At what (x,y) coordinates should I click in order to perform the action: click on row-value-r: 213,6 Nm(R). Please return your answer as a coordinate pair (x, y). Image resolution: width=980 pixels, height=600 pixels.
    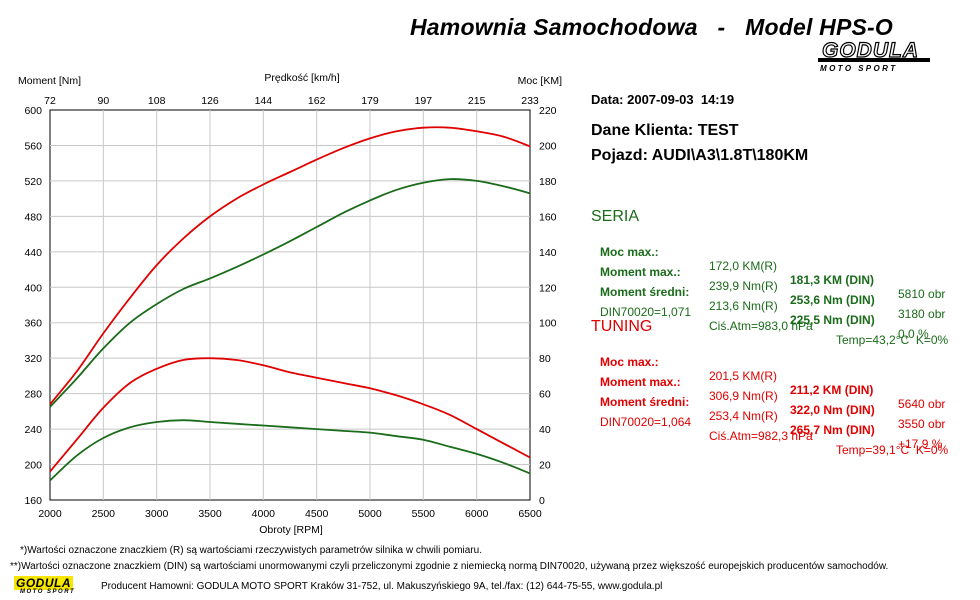
    Looking at the image, I should click on (743, 306).